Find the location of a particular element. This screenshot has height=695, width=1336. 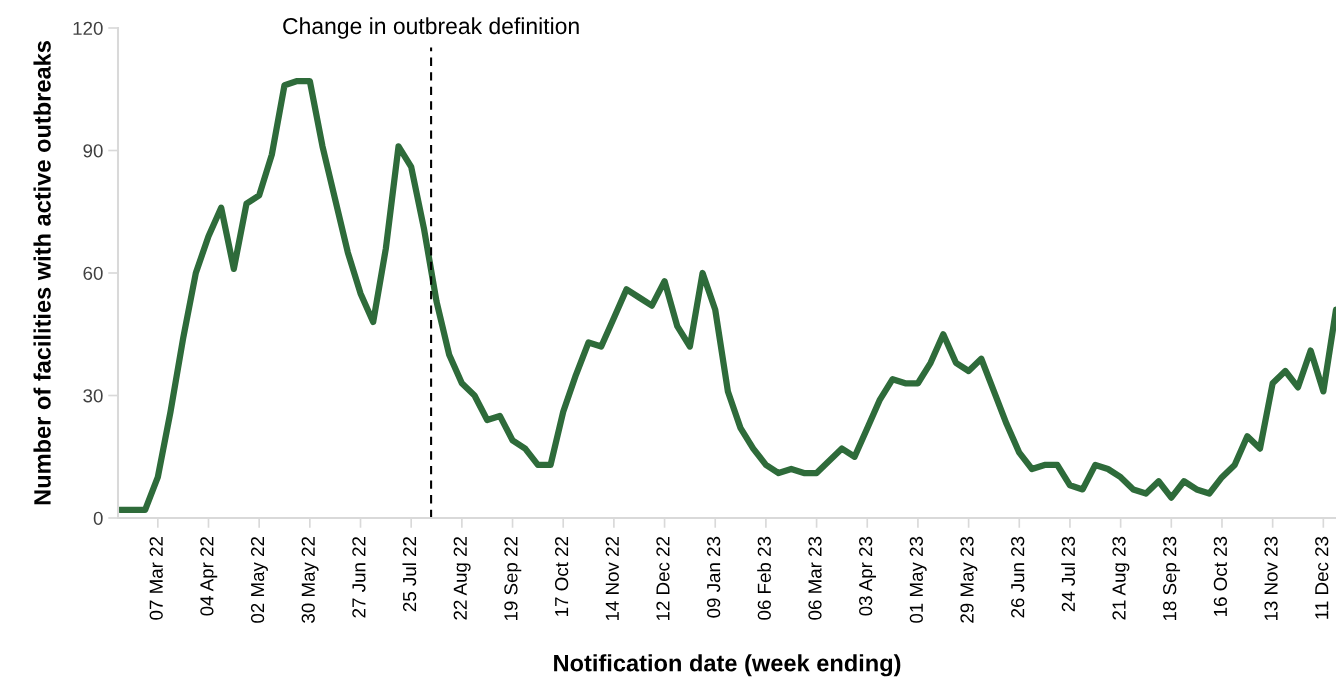

x-tick-label: 06 Mar 23 is located at coordinates (815, 578).